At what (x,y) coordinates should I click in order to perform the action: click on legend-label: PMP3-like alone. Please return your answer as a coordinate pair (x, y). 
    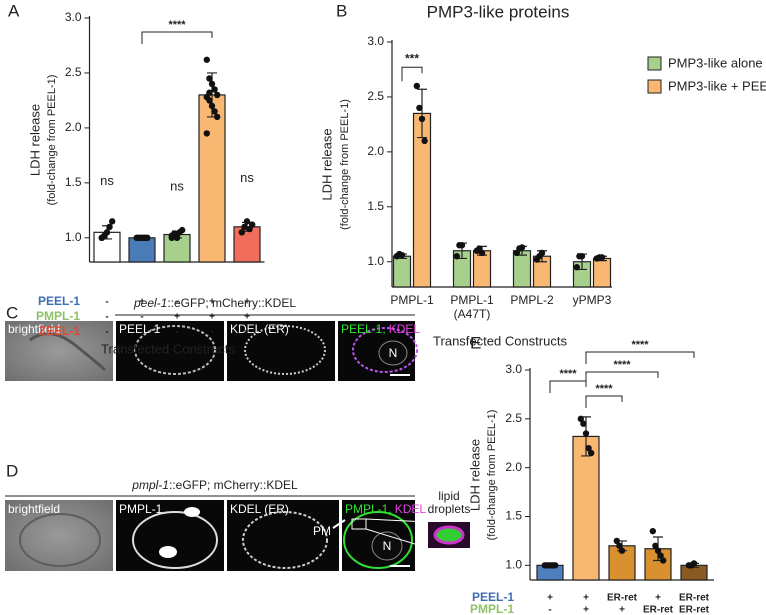
    Looking at the image, I should click on (715, 62).